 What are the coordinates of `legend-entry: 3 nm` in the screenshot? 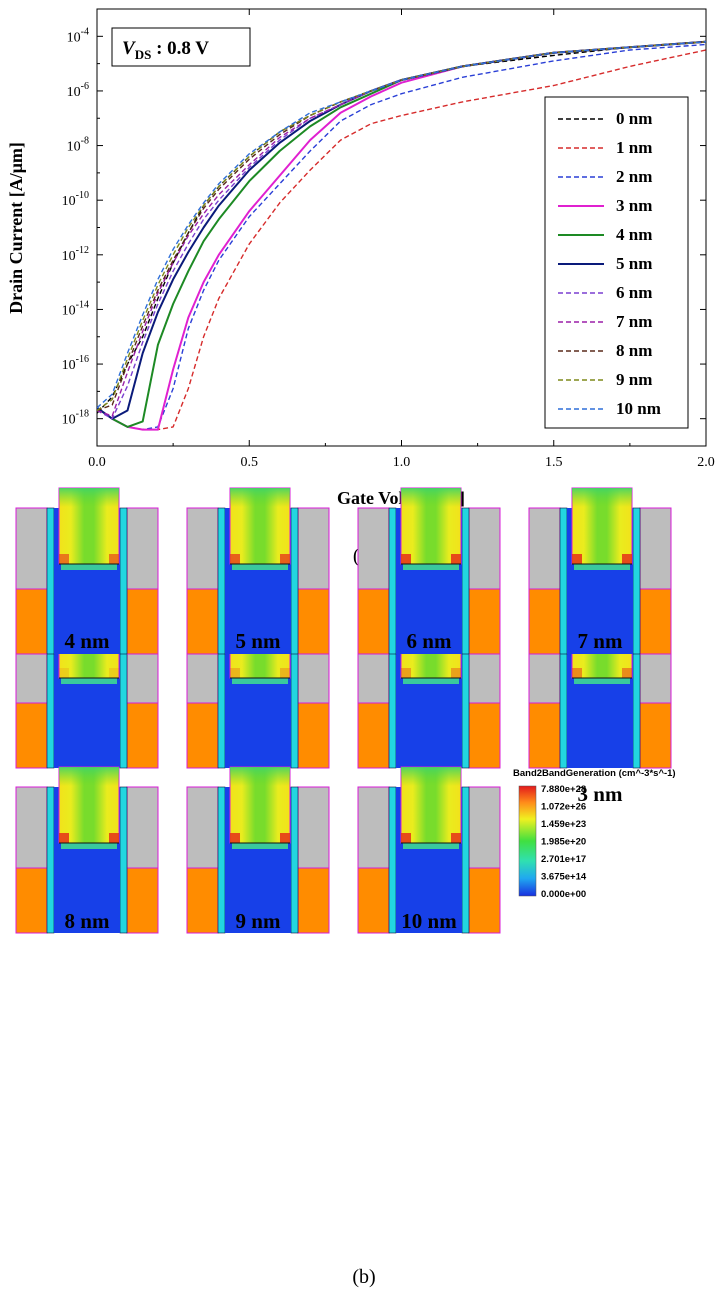 It's located at (634, 205).